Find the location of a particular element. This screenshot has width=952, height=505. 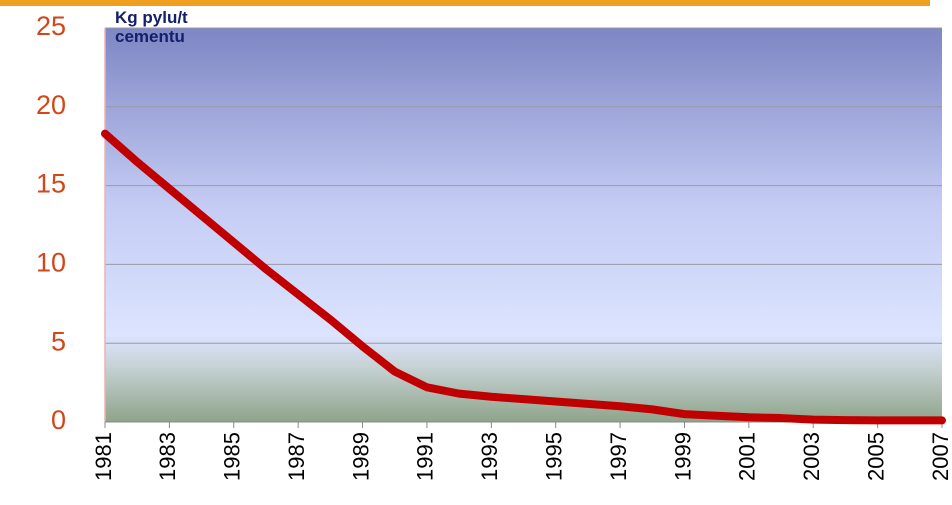

y-tick-label: 0 is located at coordinates (58, 420).